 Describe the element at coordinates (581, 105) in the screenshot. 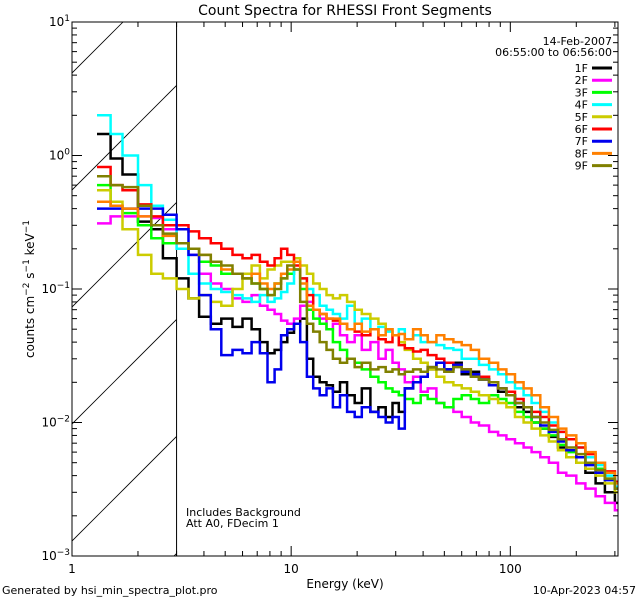

I see `legend-label-4F: 4F` at that location.